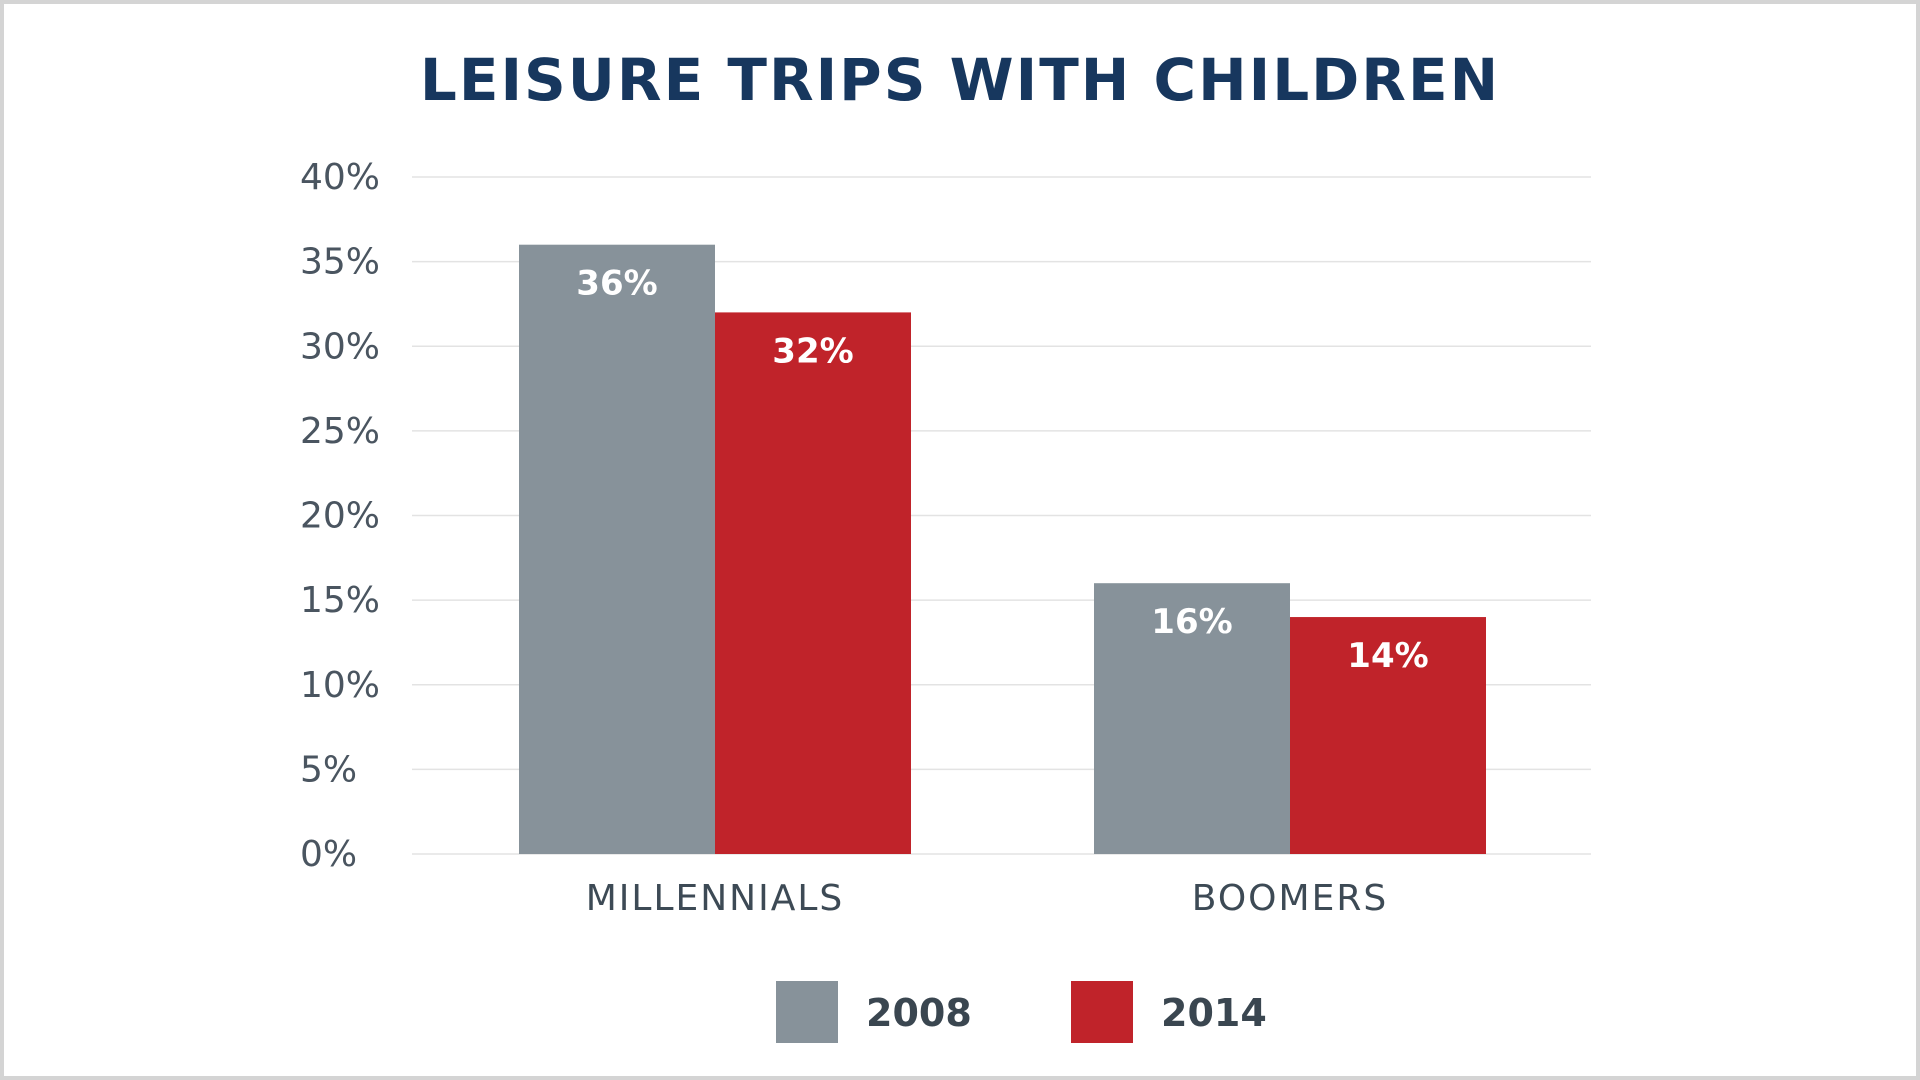  I want to click on data-label: 14%, so click(1387, 656).